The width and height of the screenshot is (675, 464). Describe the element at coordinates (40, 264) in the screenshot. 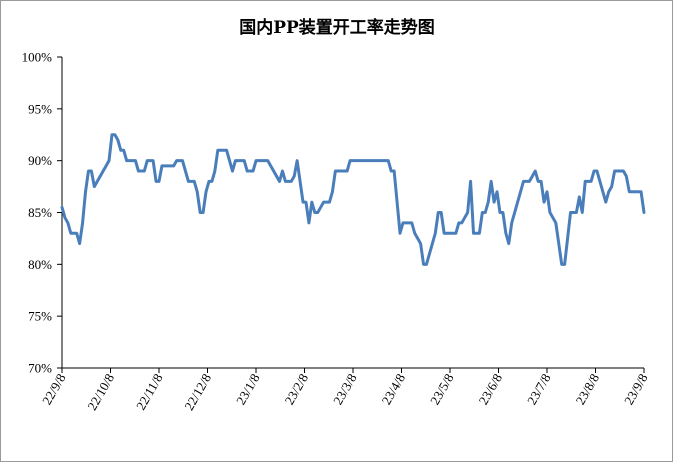

I see `y-tick-label: 80%` at that location.